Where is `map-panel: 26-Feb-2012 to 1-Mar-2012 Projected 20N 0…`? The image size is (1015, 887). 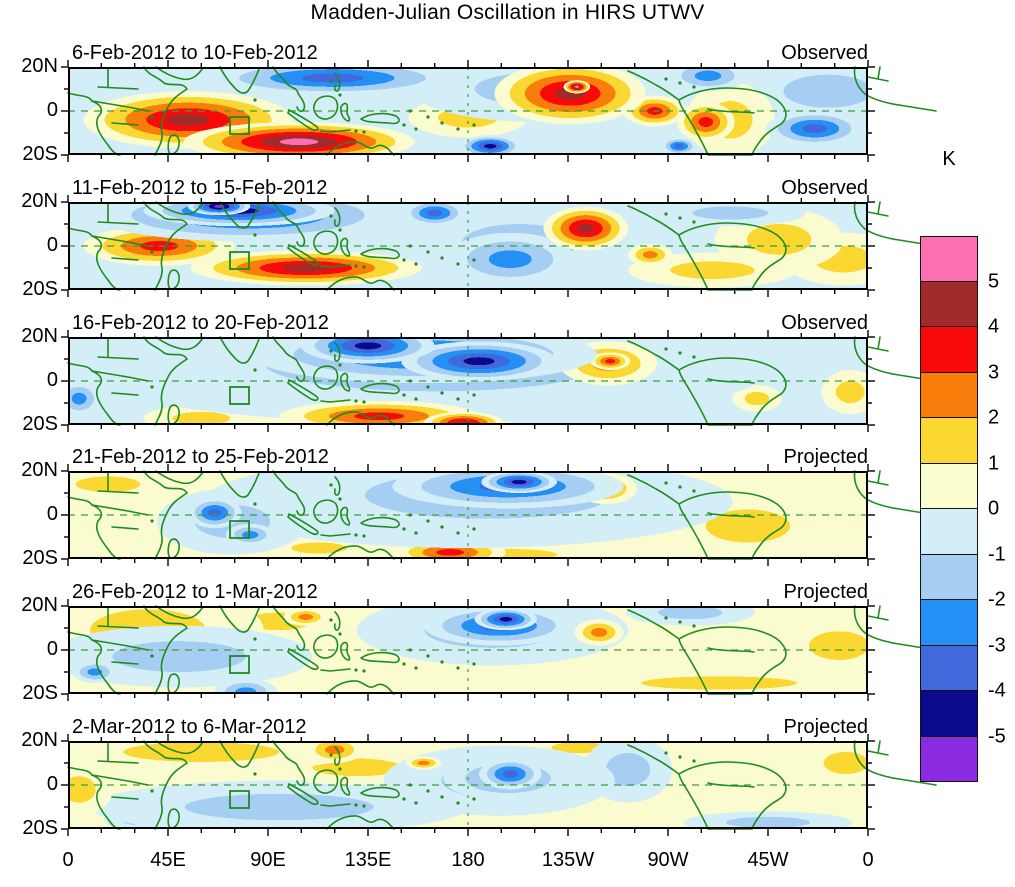
map-panel: 26-Feb-2012 to 1-Mar-2012 Projected 20N 0… is located at coordinates (507, 642).